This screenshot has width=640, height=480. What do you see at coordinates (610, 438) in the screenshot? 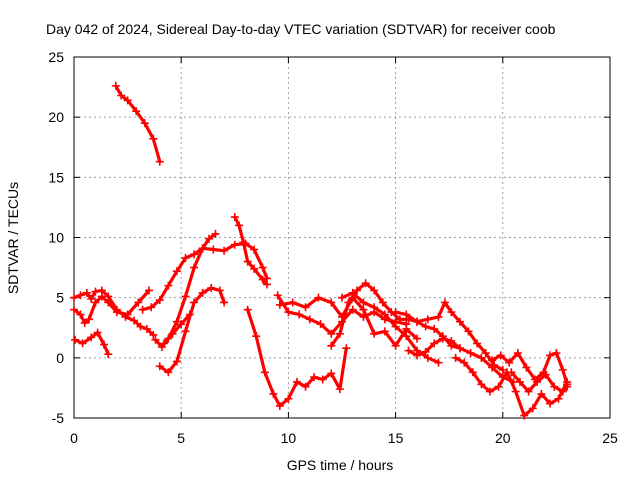
I see `x-tick-label: 25` at bounding box center [610, 438].